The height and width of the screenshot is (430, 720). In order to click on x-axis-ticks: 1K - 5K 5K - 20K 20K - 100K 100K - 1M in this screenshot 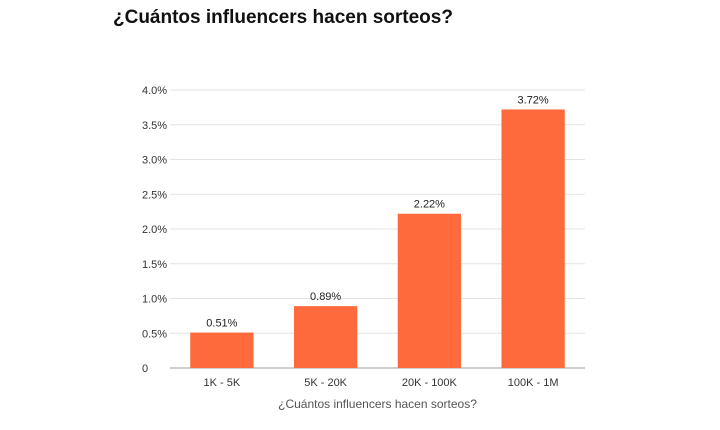, I will do `click(381, 383)`.